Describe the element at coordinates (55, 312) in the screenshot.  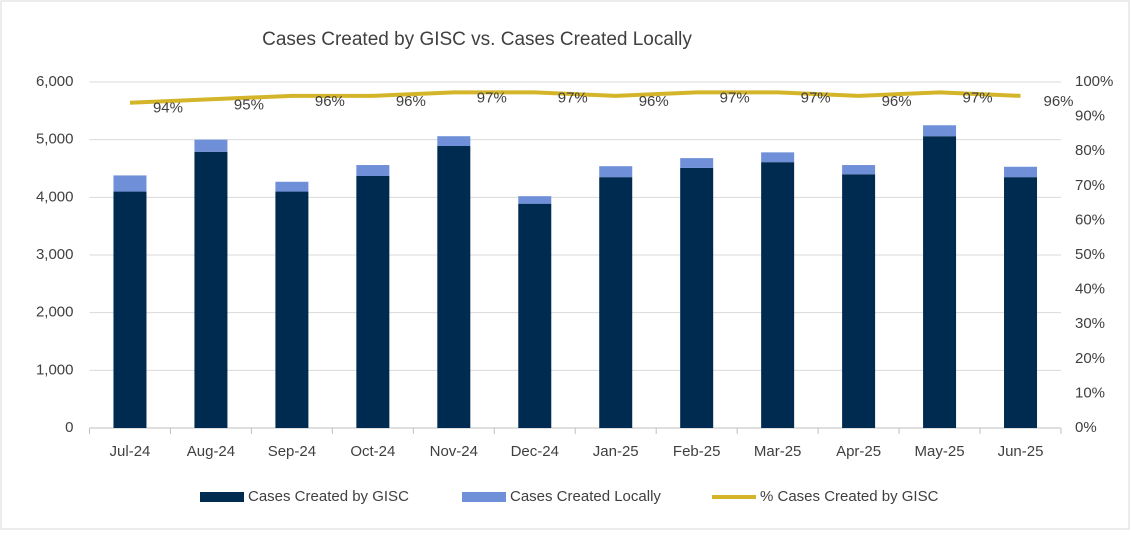
I see `y-tick-label: 2,000` at that location.